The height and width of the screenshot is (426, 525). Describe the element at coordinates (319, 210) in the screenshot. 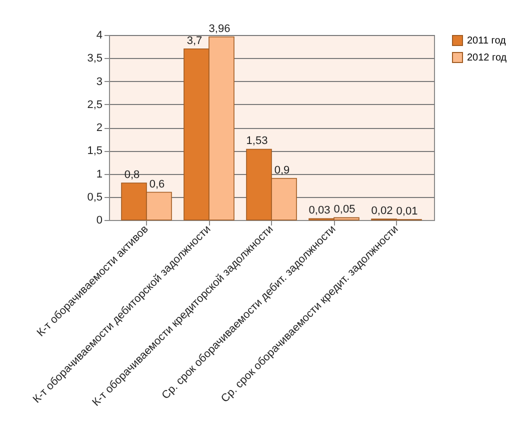

I see `data-label: 0,03` at that location.